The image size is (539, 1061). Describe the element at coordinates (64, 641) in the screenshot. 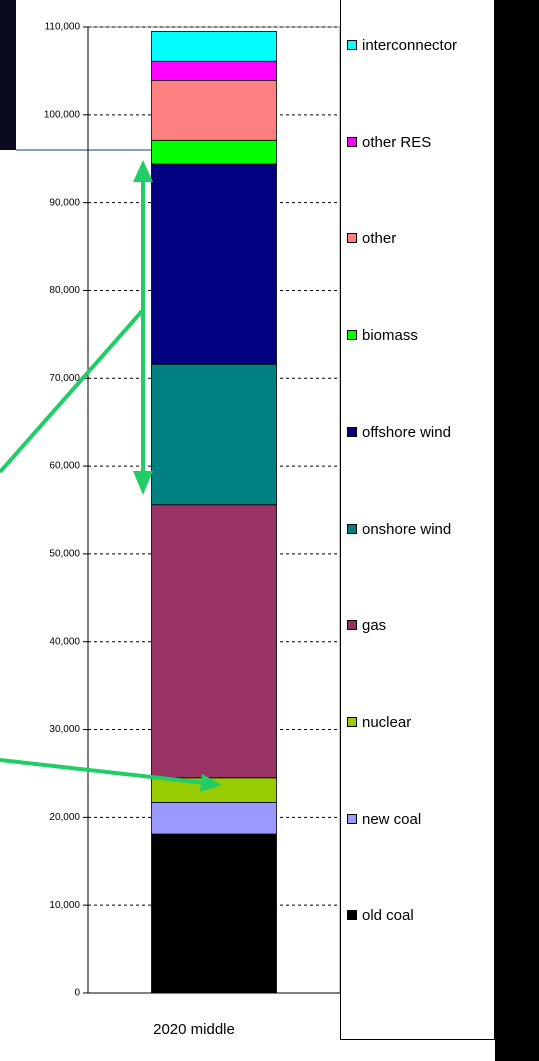

I see `y-tick-label: 40,000` at that location.